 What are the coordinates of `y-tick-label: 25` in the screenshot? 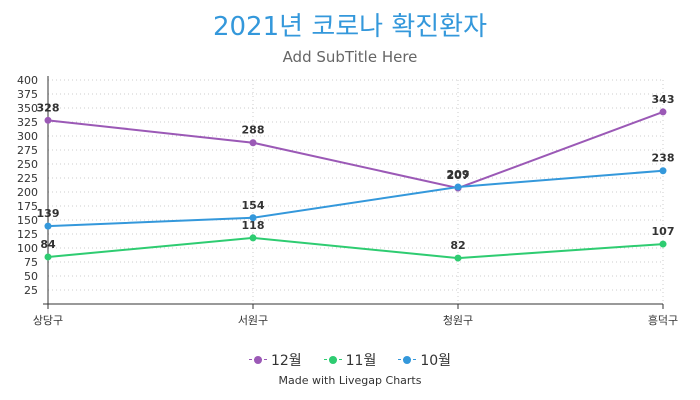 It's located at (31, 290).